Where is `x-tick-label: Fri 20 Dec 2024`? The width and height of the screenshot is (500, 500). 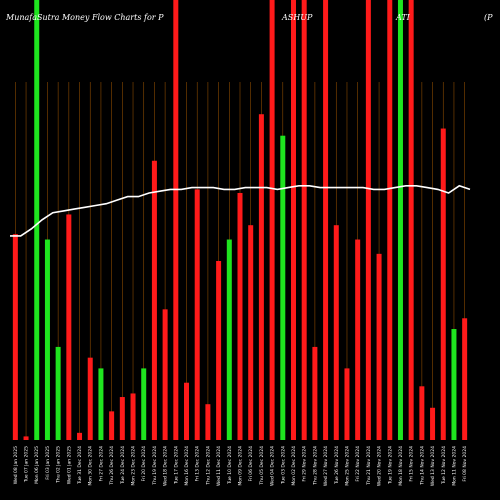 x-tick-label: Fri 20 Dec 2024 is located at coordinates (144, 464).